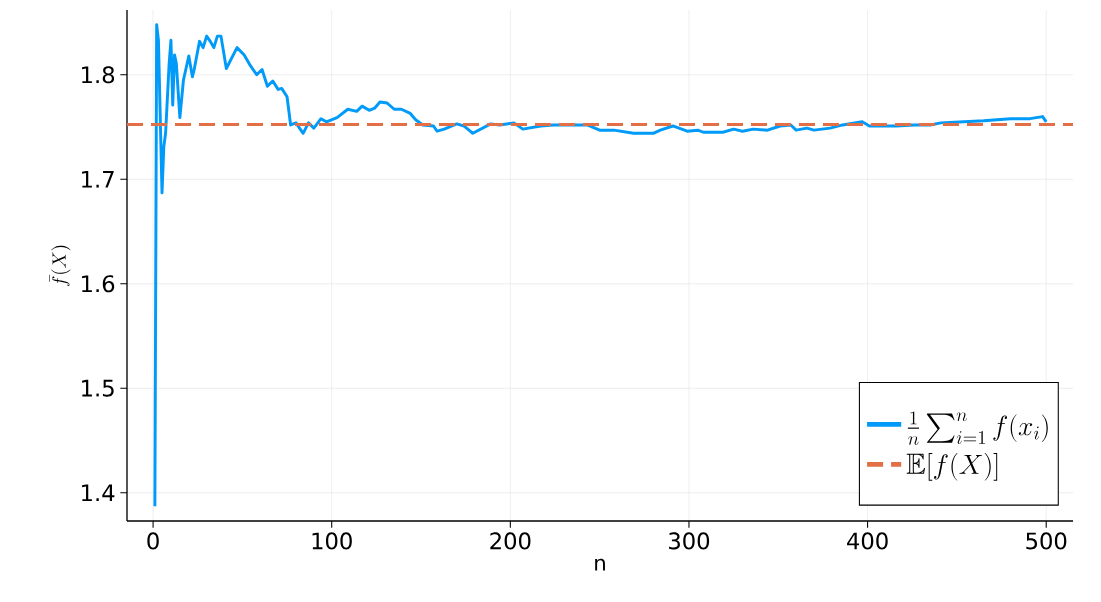  What do you see at coordinates (977, 428) in the screenshot?
I see `legend-label: $\frac{1}{n}\sum_{i=1}^{n} f(x_i)$` at bounding box center [977, 428].